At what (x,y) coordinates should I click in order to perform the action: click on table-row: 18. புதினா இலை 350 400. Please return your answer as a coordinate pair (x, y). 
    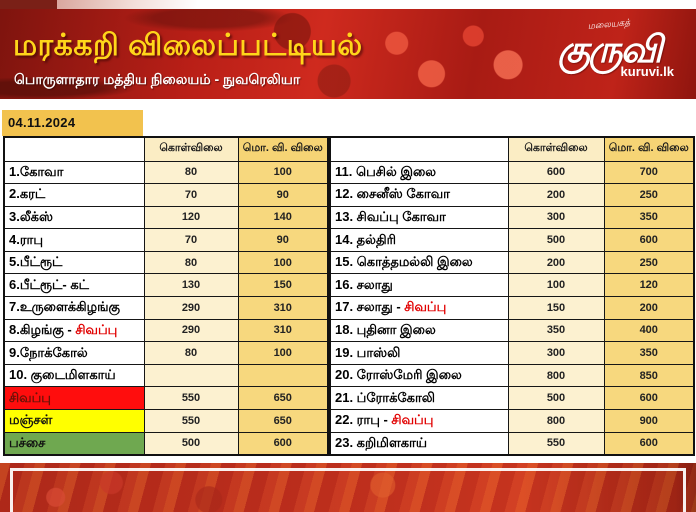
    Looking at the image, I should click on (512, 330).